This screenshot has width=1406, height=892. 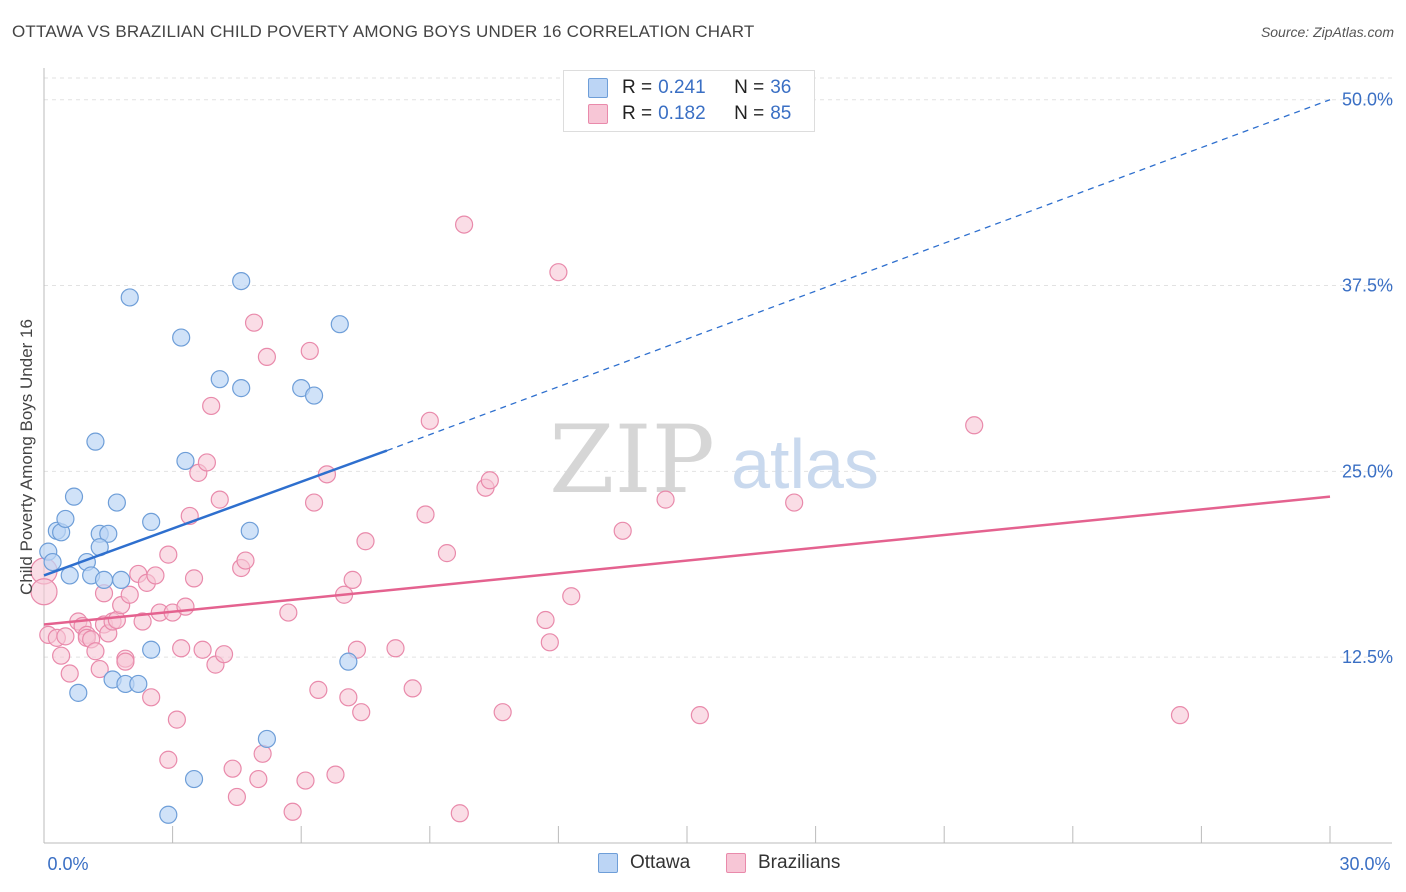 I want to click on legend-row-brazilians: R = 0.182 N = 85, so click(x=689, y=114).